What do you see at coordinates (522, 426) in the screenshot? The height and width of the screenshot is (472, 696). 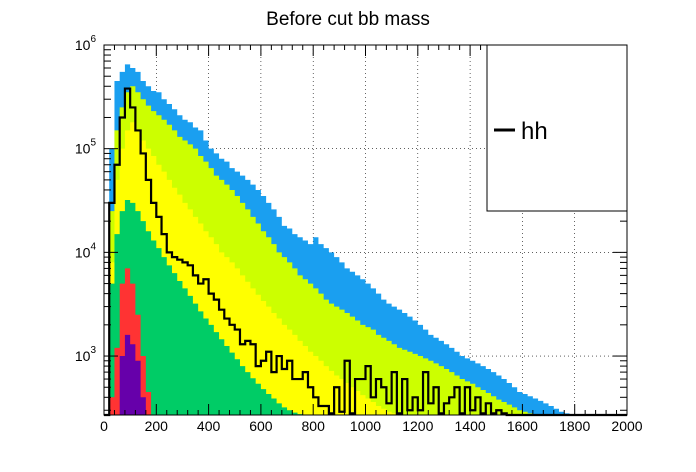 I see `x-tick-label: 1600` at bounding box center [522, 426].